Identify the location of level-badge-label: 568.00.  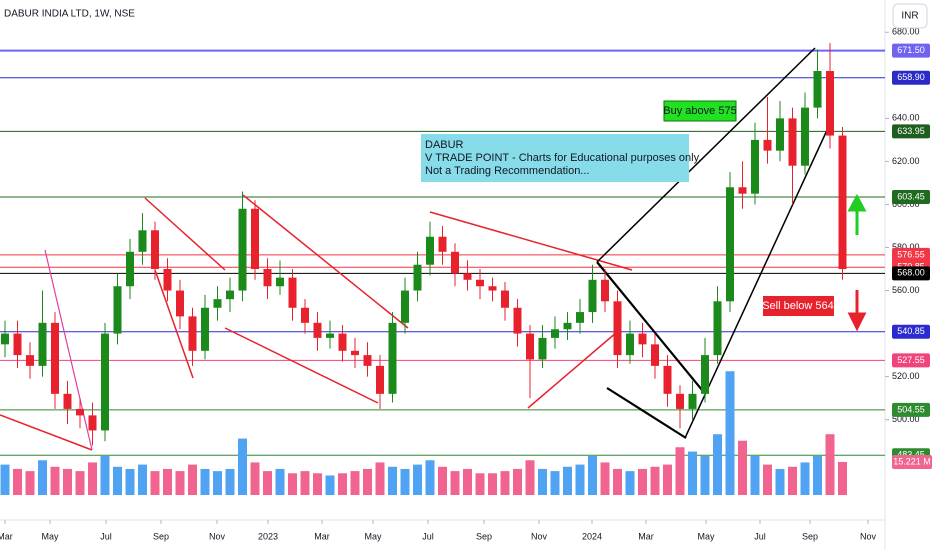
(911, 273).